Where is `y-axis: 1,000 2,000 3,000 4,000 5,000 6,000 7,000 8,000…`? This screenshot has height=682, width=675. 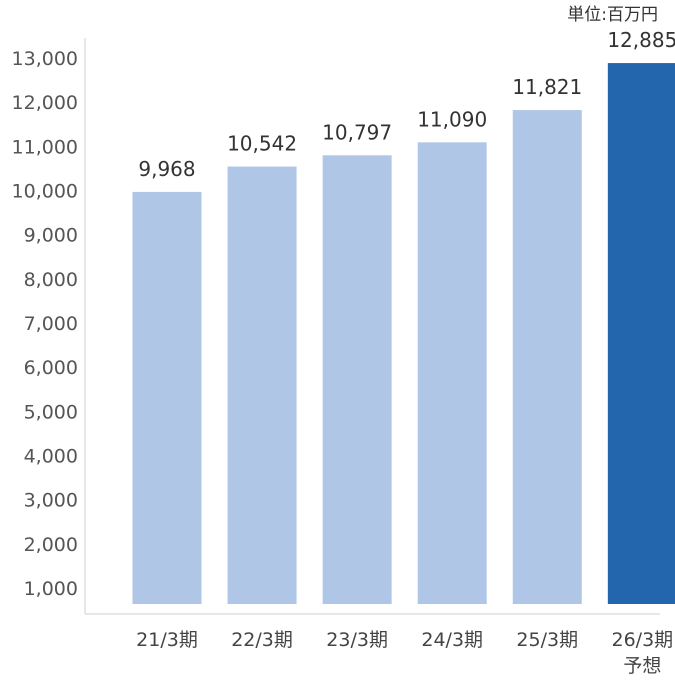 y-axis: 1,000 2,000 3,000 4,000 5,000 6,000 7,000 8,000… is located at coordinates (49, 326).